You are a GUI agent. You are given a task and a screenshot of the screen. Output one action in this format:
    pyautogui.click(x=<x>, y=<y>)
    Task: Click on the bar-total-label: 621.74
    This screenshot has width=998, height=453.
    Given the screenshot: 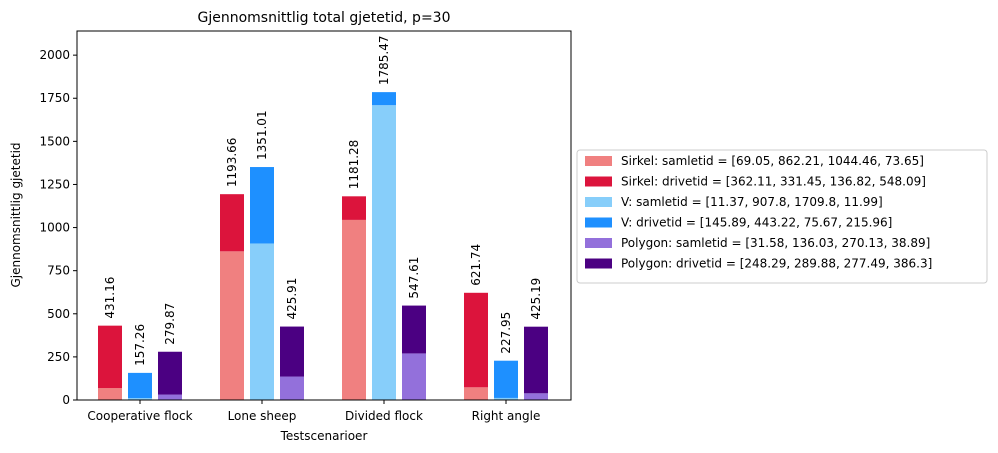 What is the action you would take?
    pyautogui.click(x=476, y=265)
    